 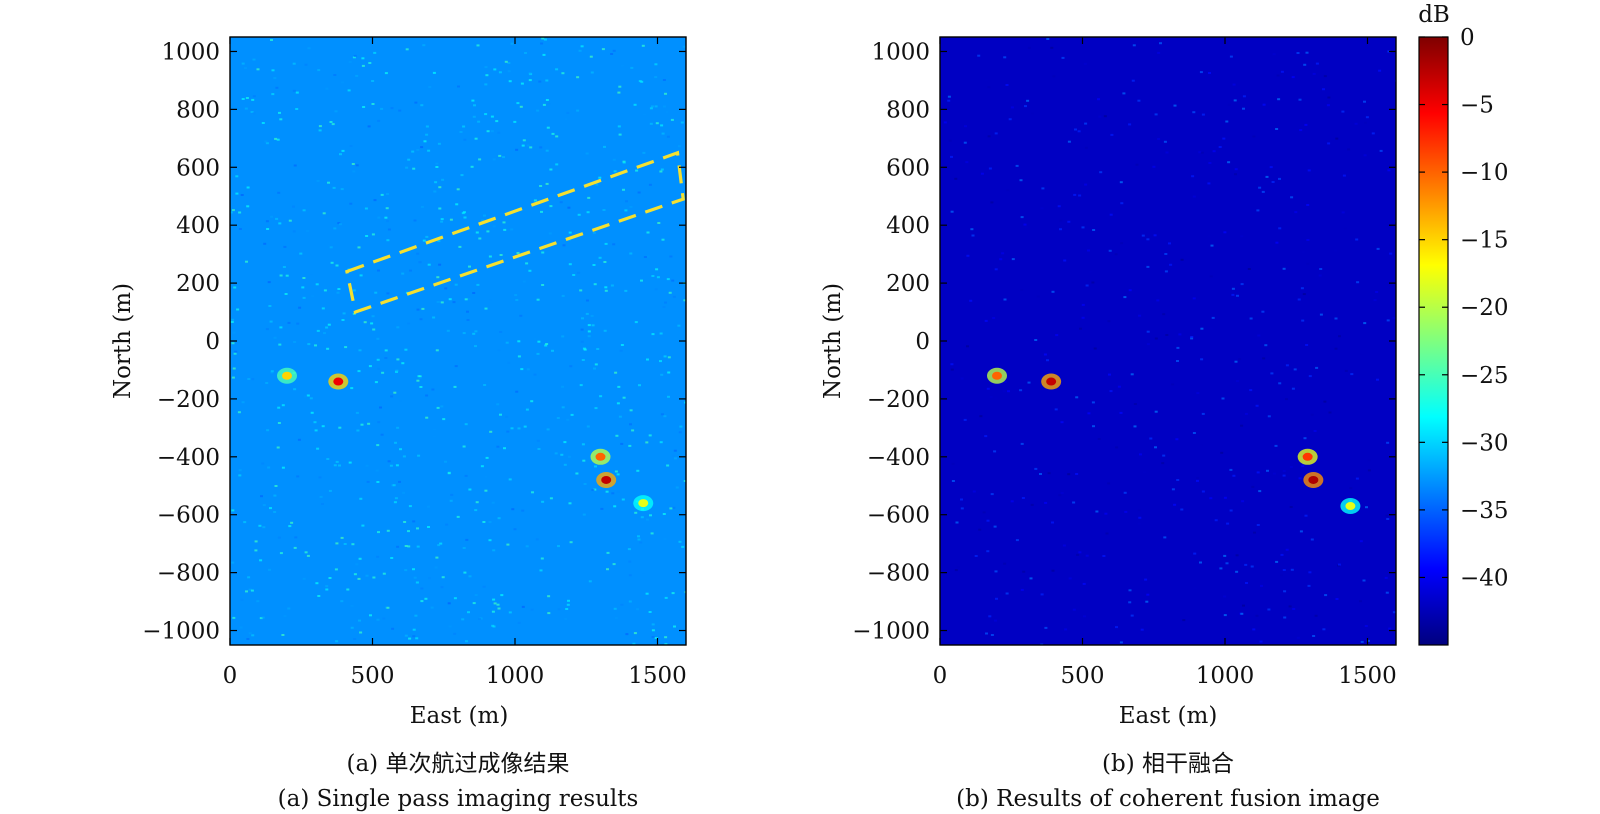 What do you see at coordinates (188, 516) in the screenshot?
I see `y-tick-label: −600` at bounding box center [188, 516].